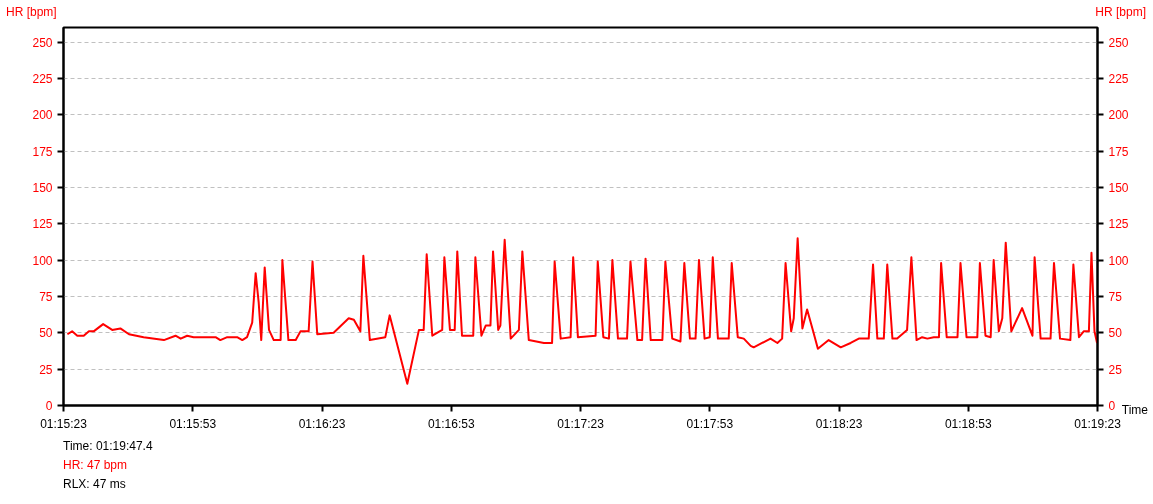  Describe the element at coordinates (1120, 12) in the screenshot. I see `y2-axis-title: HR [bpm]` at that location.